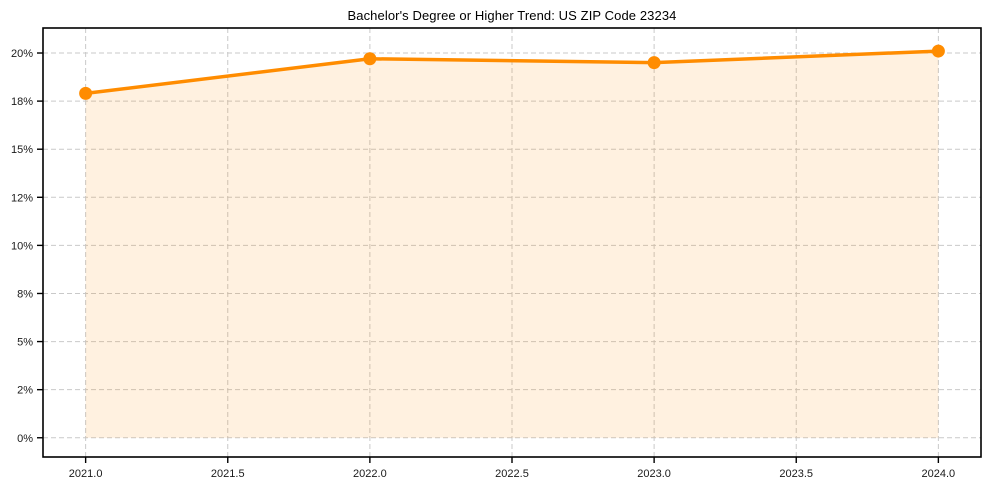 This screenshot has width=989, height=490. I want to click on y-tick-label: 0%, so click(25, 439).